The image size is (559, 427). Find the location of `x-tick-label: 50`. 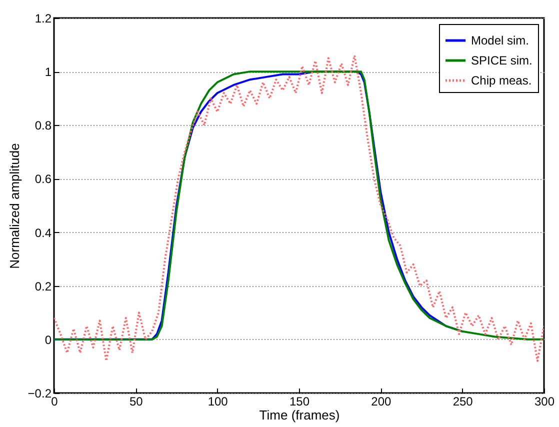

x-tick-label: 50 is located at coordinates (136, 401).